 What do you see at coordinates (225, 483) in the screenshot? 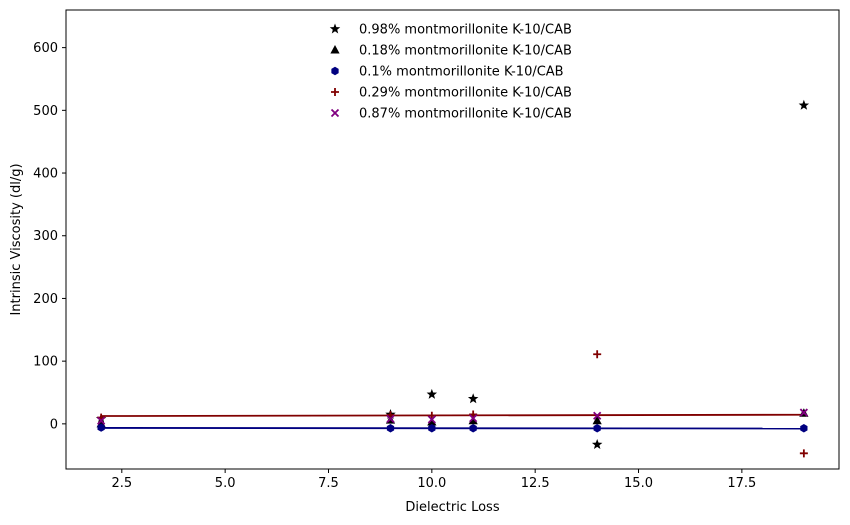
I see `x-tick-label: 5.0` at bounding box center [225, 483].